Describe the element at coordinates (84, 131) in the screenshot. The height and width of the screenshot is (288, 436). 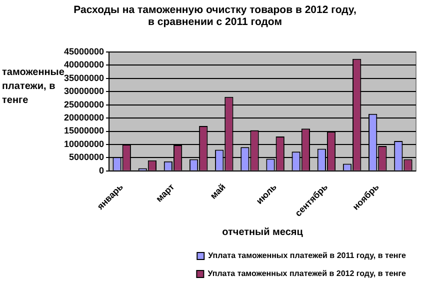
I see `y-tick-label: 15000000` at that location.